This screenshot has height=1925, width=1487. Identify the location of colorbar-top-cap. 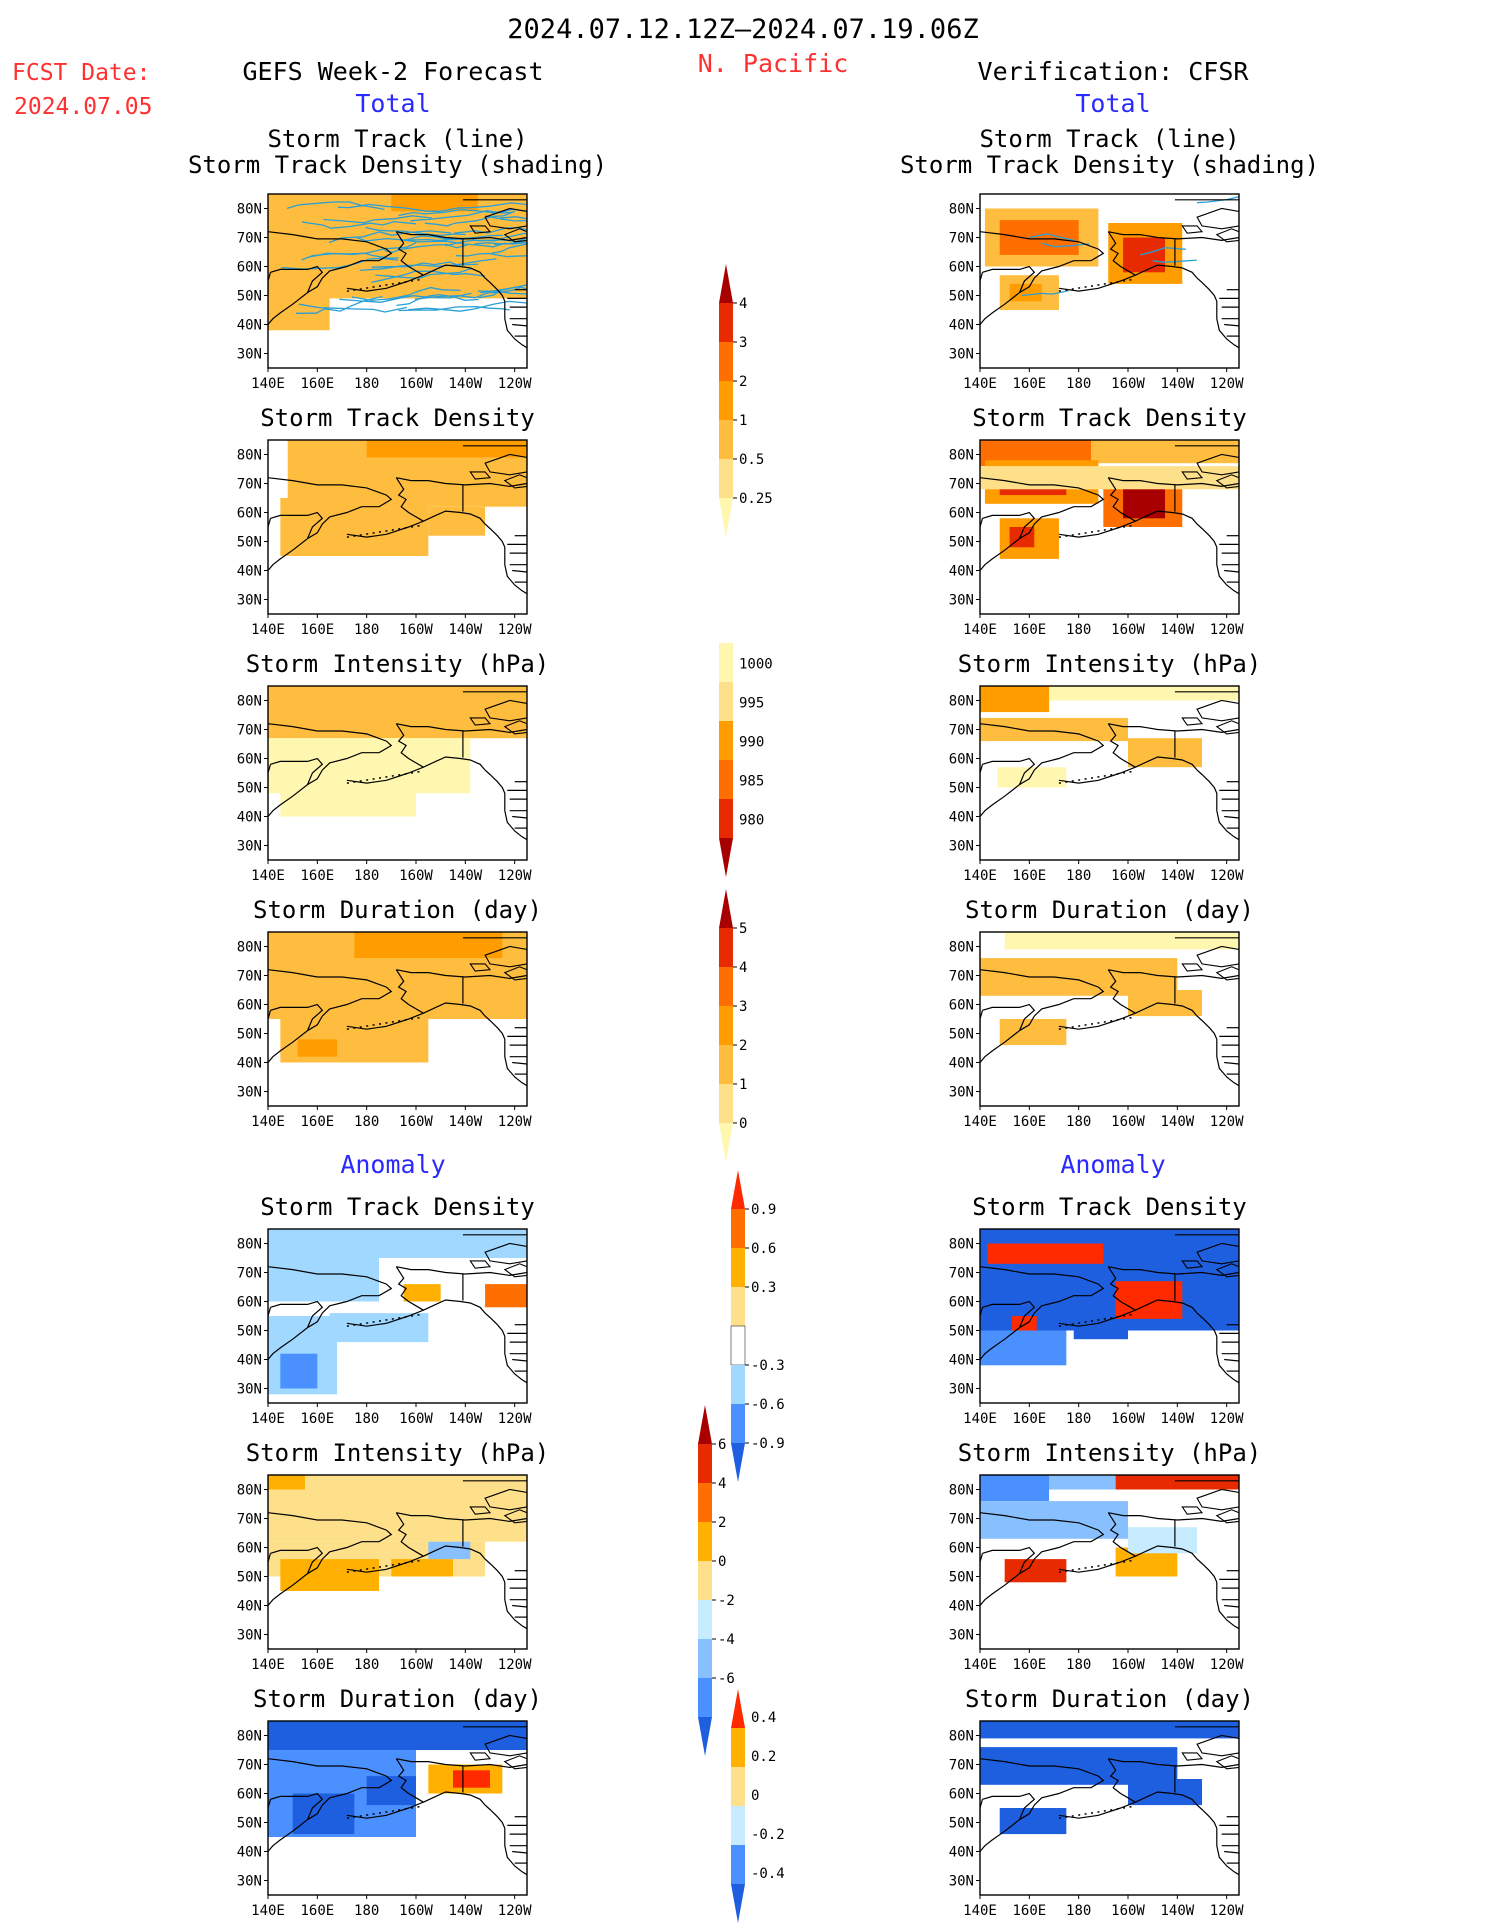
(705, 1424).